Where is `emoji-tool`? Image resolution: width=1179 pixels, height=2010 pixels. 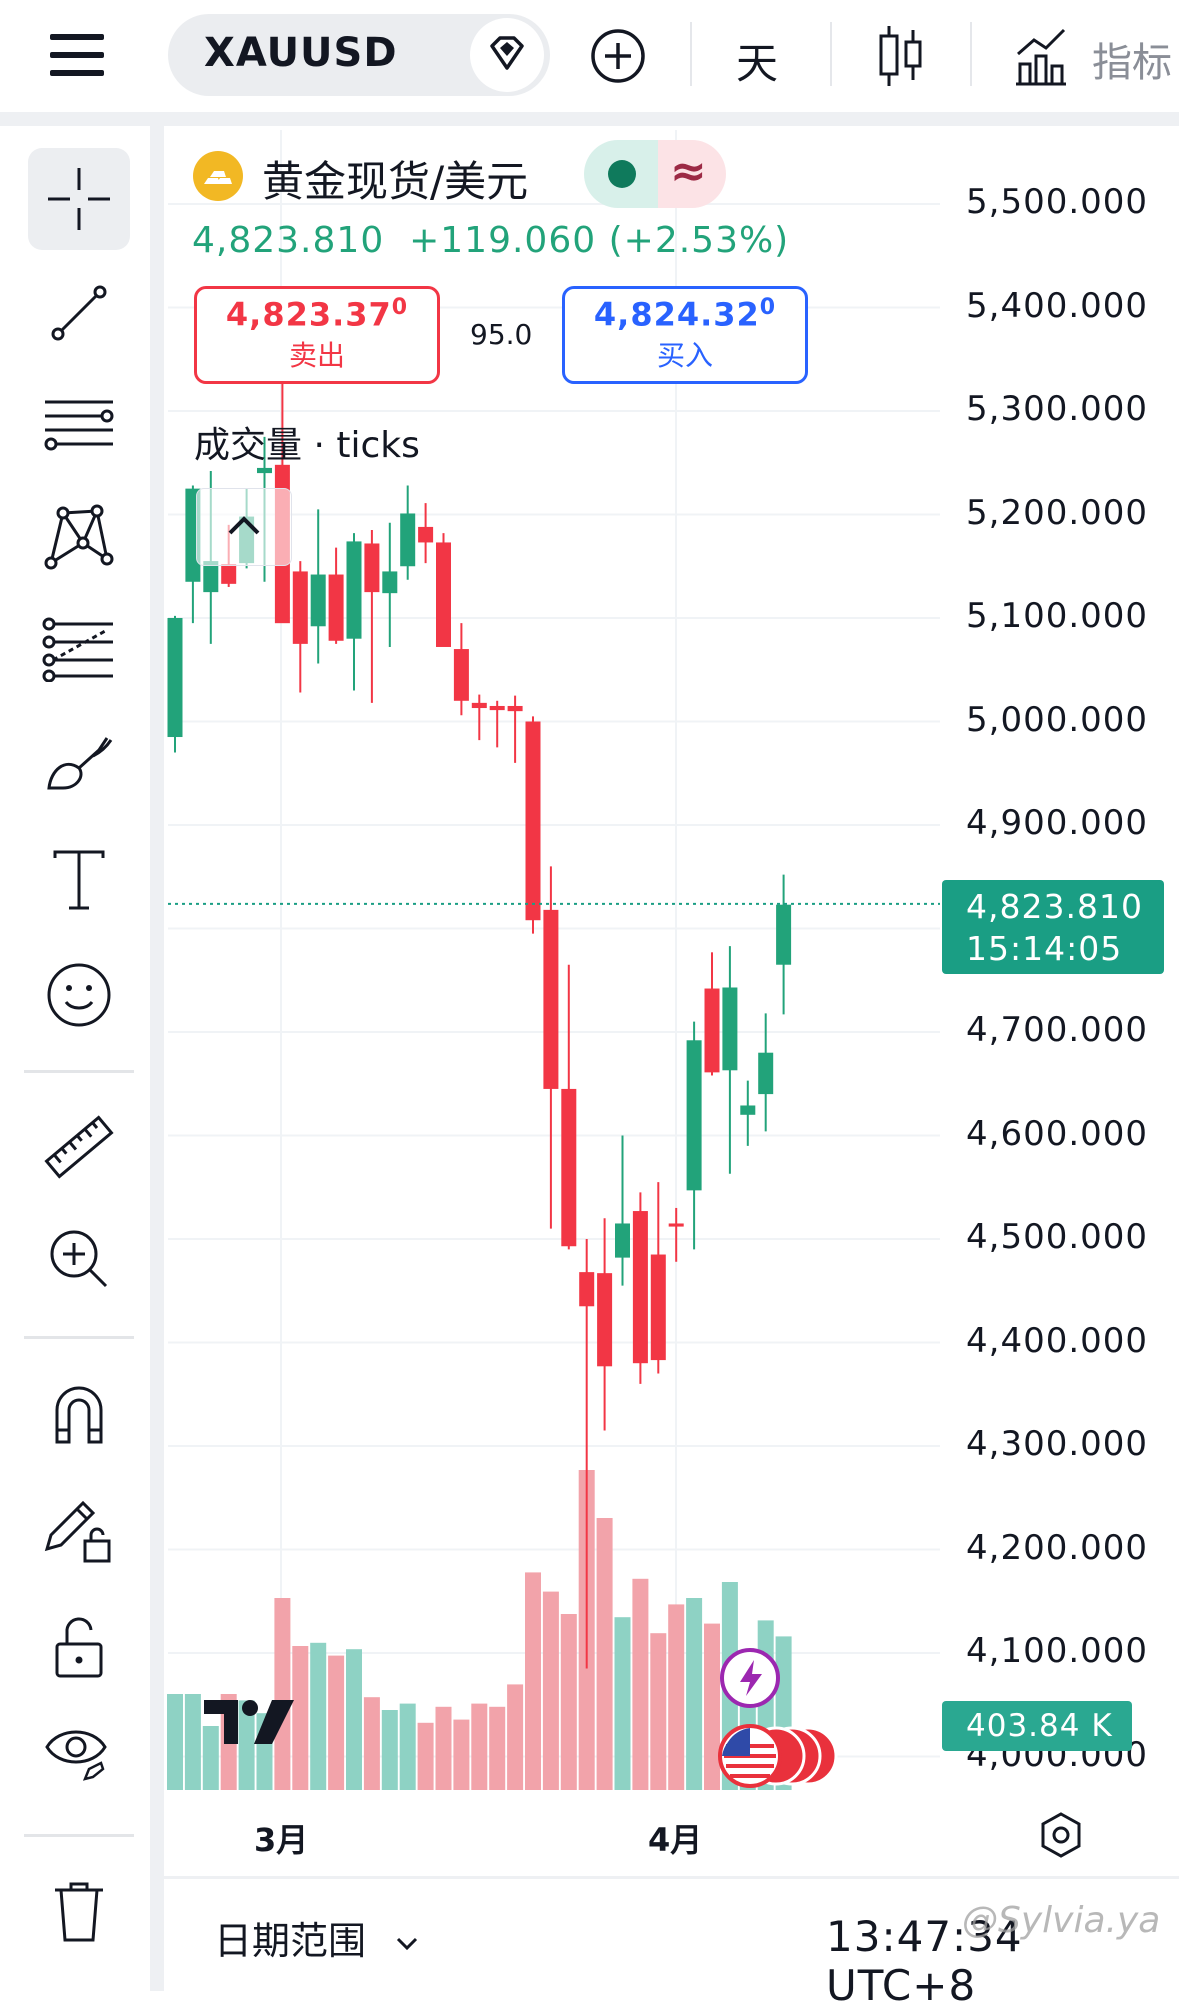 emoji-tool is located at coordinates (79, 995).